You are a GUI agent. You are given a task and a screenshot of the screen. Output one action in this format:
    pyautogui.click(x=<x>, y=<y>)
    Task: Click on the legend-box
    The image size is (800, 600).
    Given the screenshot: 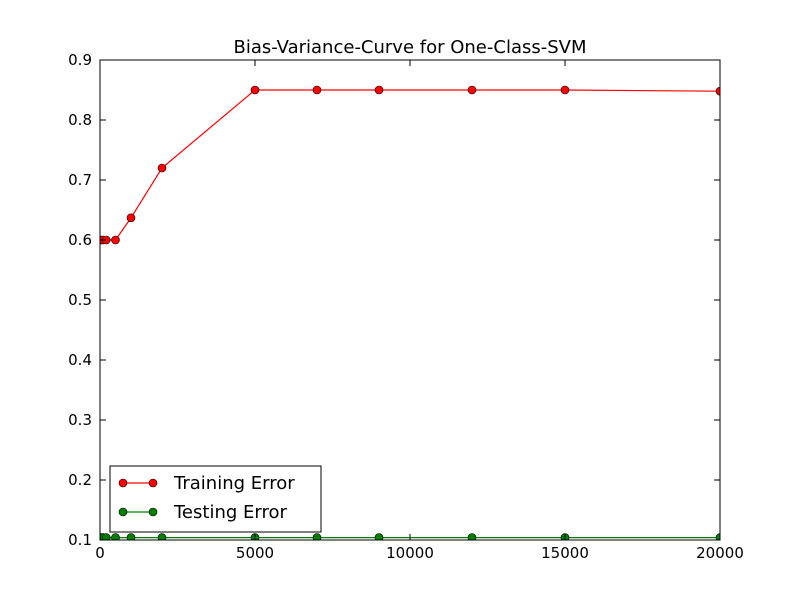 What is the action you would take?
    pyautogui.click(x=215, y=499)
    